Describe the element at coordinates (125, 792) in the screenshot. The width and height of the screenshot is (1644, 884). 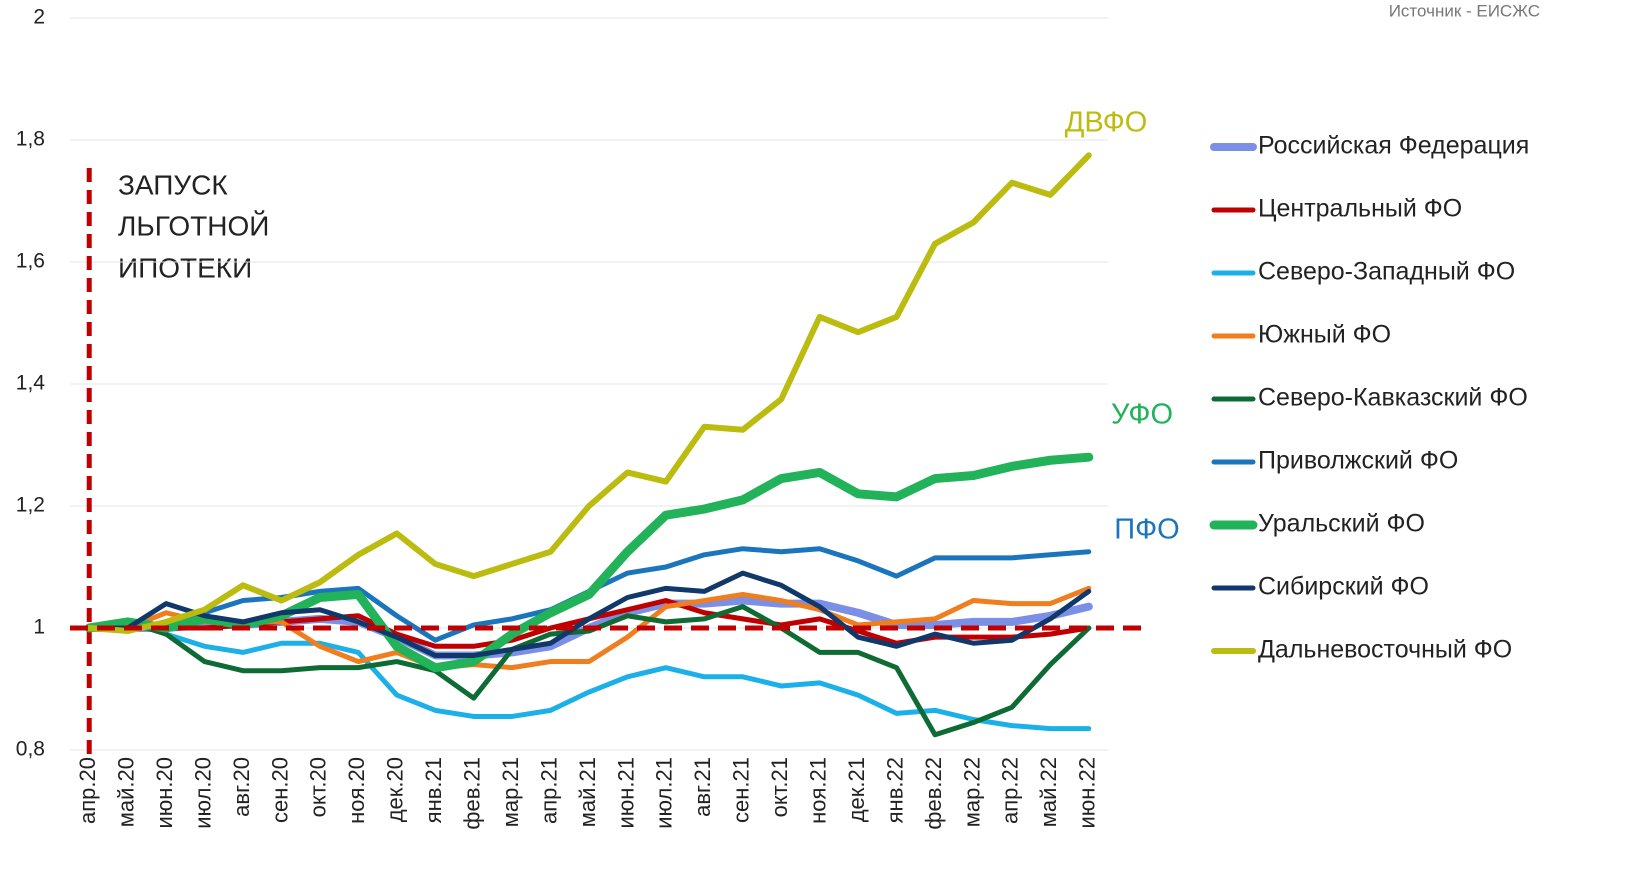
I see `x-tick-label: май.20` at that location.